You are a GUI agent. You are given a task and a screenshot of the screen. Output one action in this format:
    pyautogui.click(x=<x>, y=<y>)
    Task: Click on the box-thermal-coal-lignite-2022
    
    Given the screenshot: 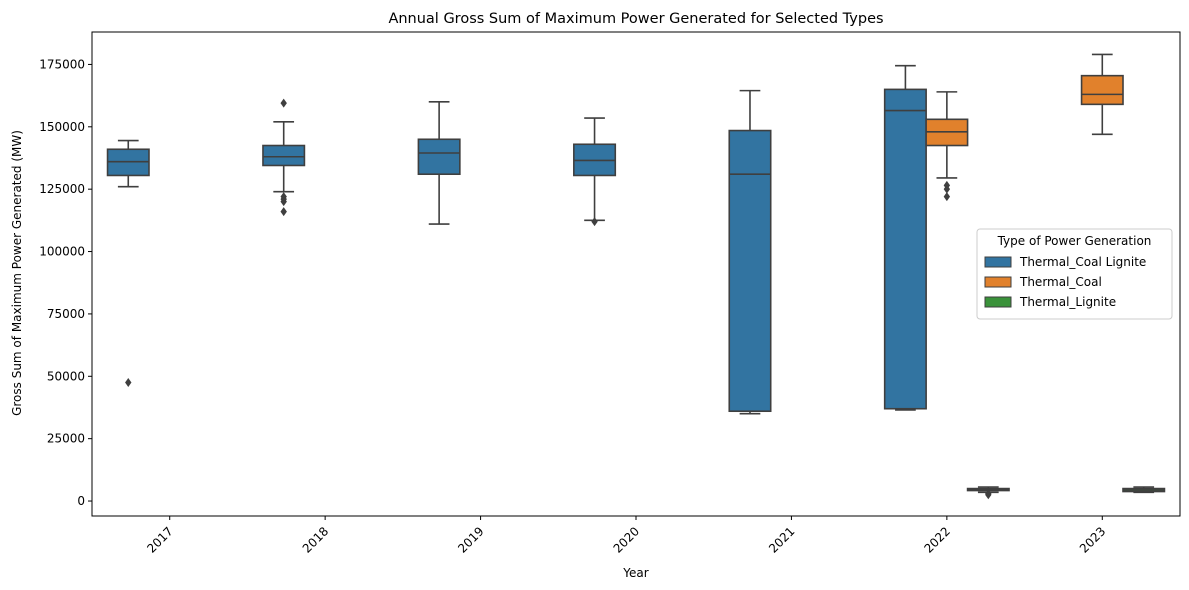 What is the action you would take?
    pyautogui.click(x=905, y=237)
    